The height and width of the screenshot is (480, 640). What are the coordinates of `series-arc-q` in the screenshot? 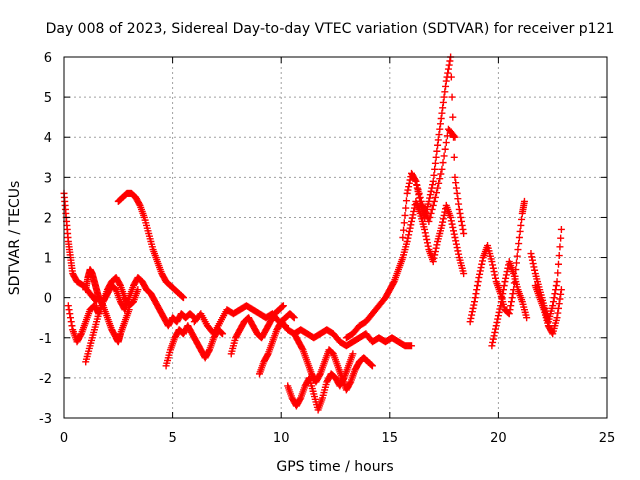 It's located at (509, 304).